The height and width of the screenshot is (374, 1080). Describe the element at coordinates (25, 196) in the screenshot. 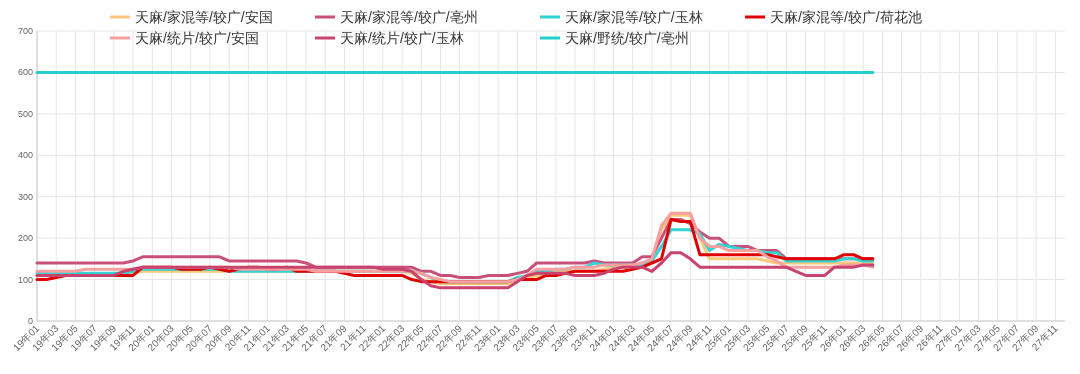

I see `y-tick-label: 300` at that location.